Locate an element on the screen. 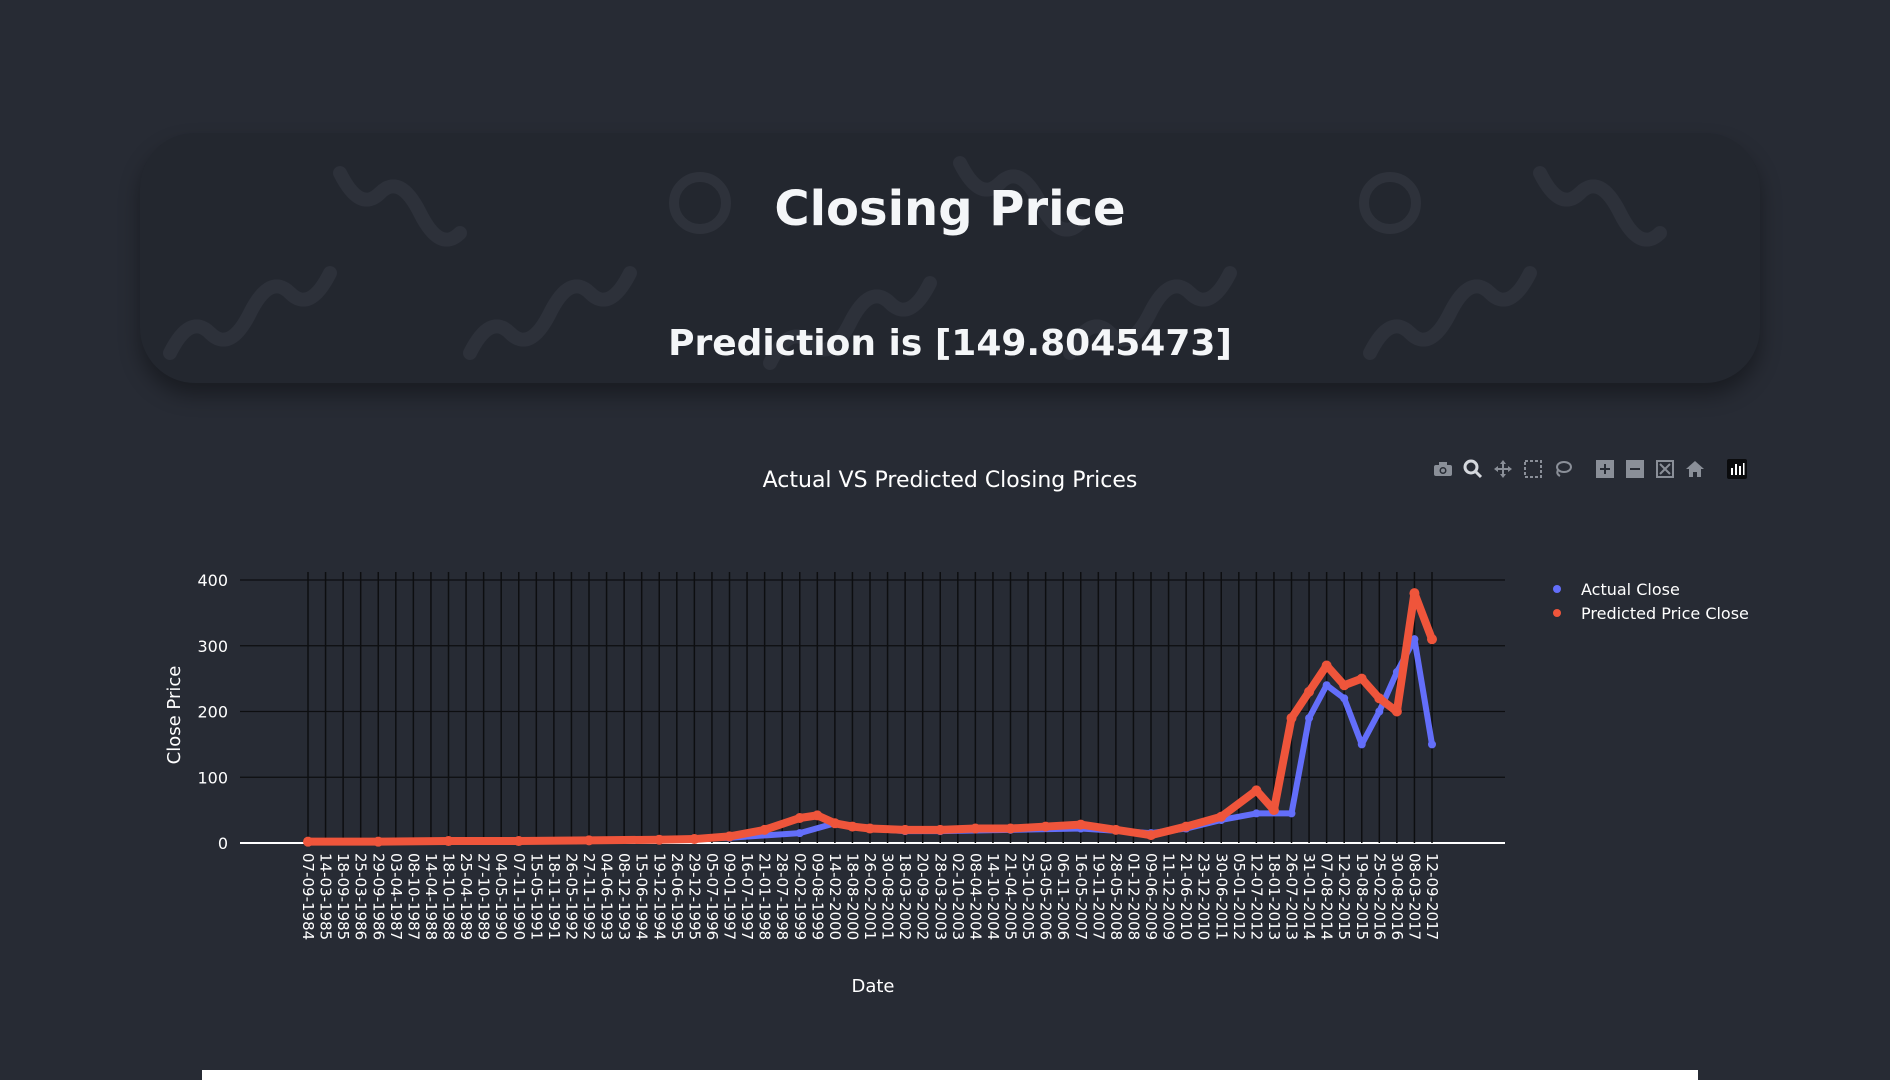  chart-modebar is located at coordinates (1590, 469).